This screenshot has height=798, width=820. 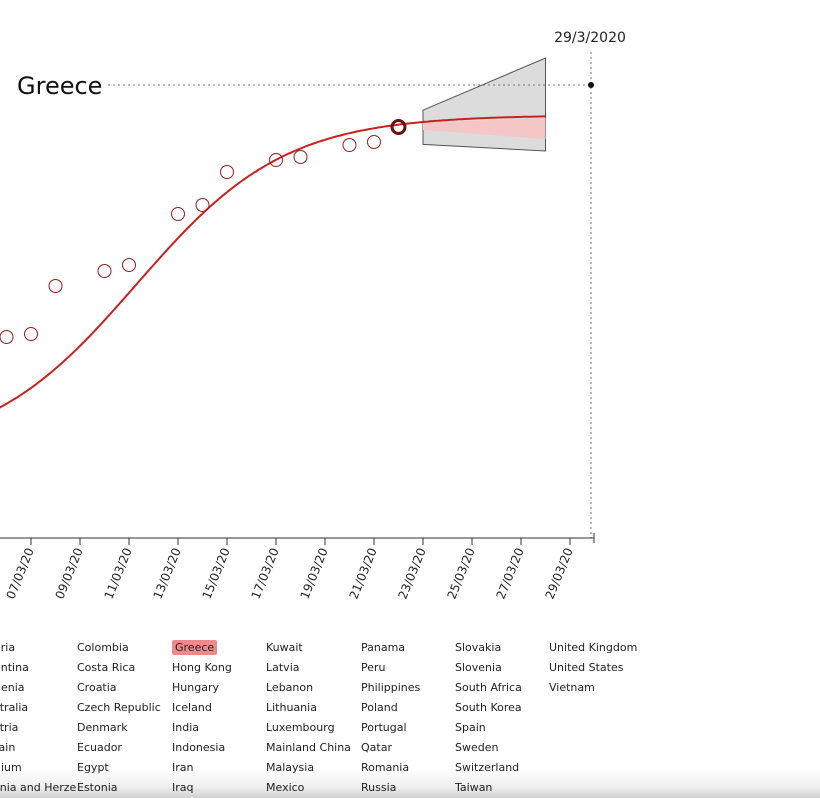 What do you see at coordinates (398, 127) in the screenshot?
I see `latest-data-point` at bounding box center [398, 127].